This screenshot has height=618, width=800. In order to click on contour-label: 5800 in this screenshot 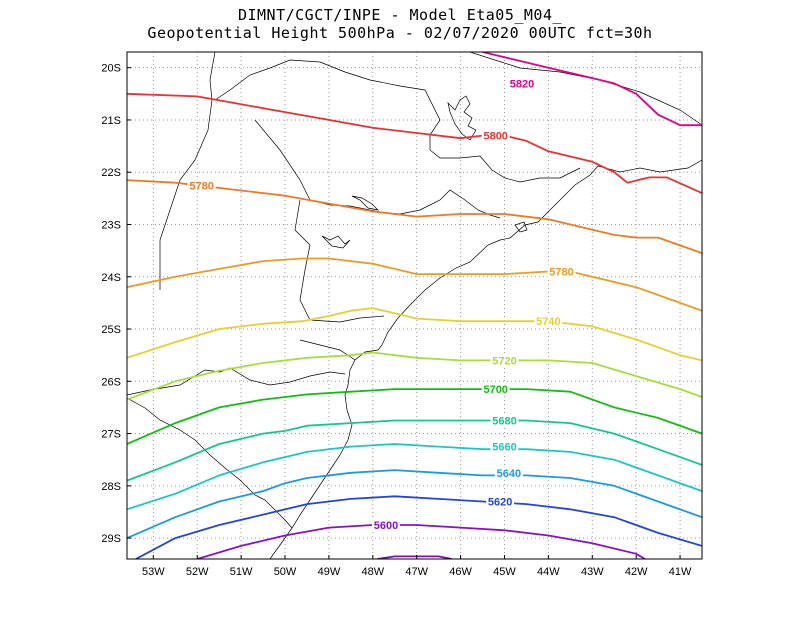, I will do `click(495, 137)`.